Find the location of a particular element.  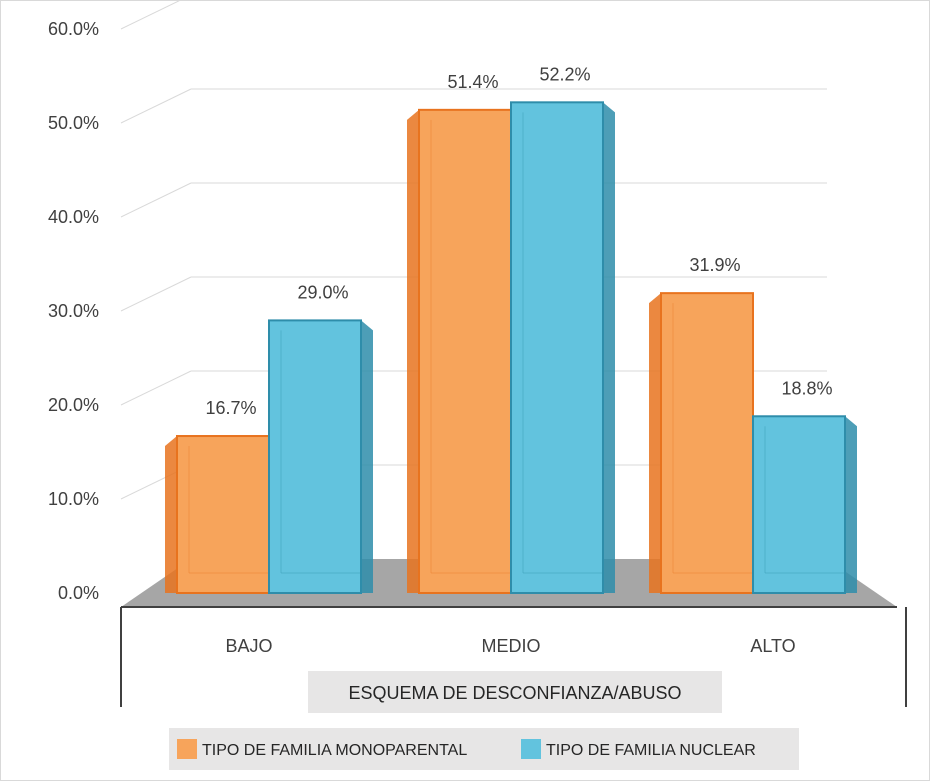

bar-side-alto-nuclear is located at coordinates (851, 504).